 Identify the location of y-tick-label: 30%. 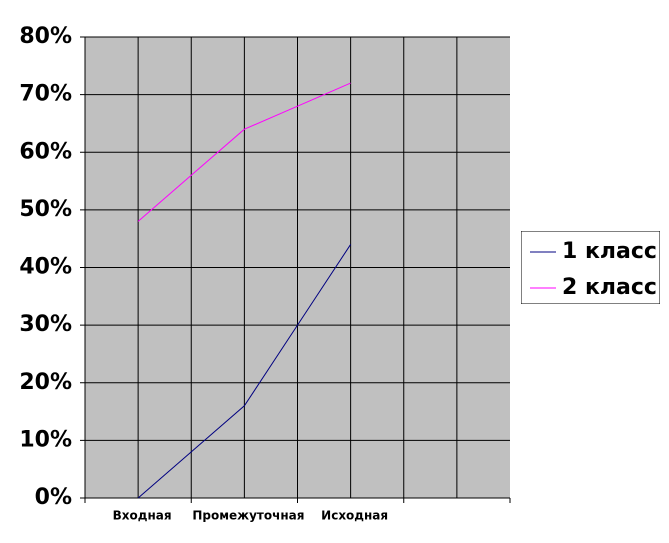
(45, 324).